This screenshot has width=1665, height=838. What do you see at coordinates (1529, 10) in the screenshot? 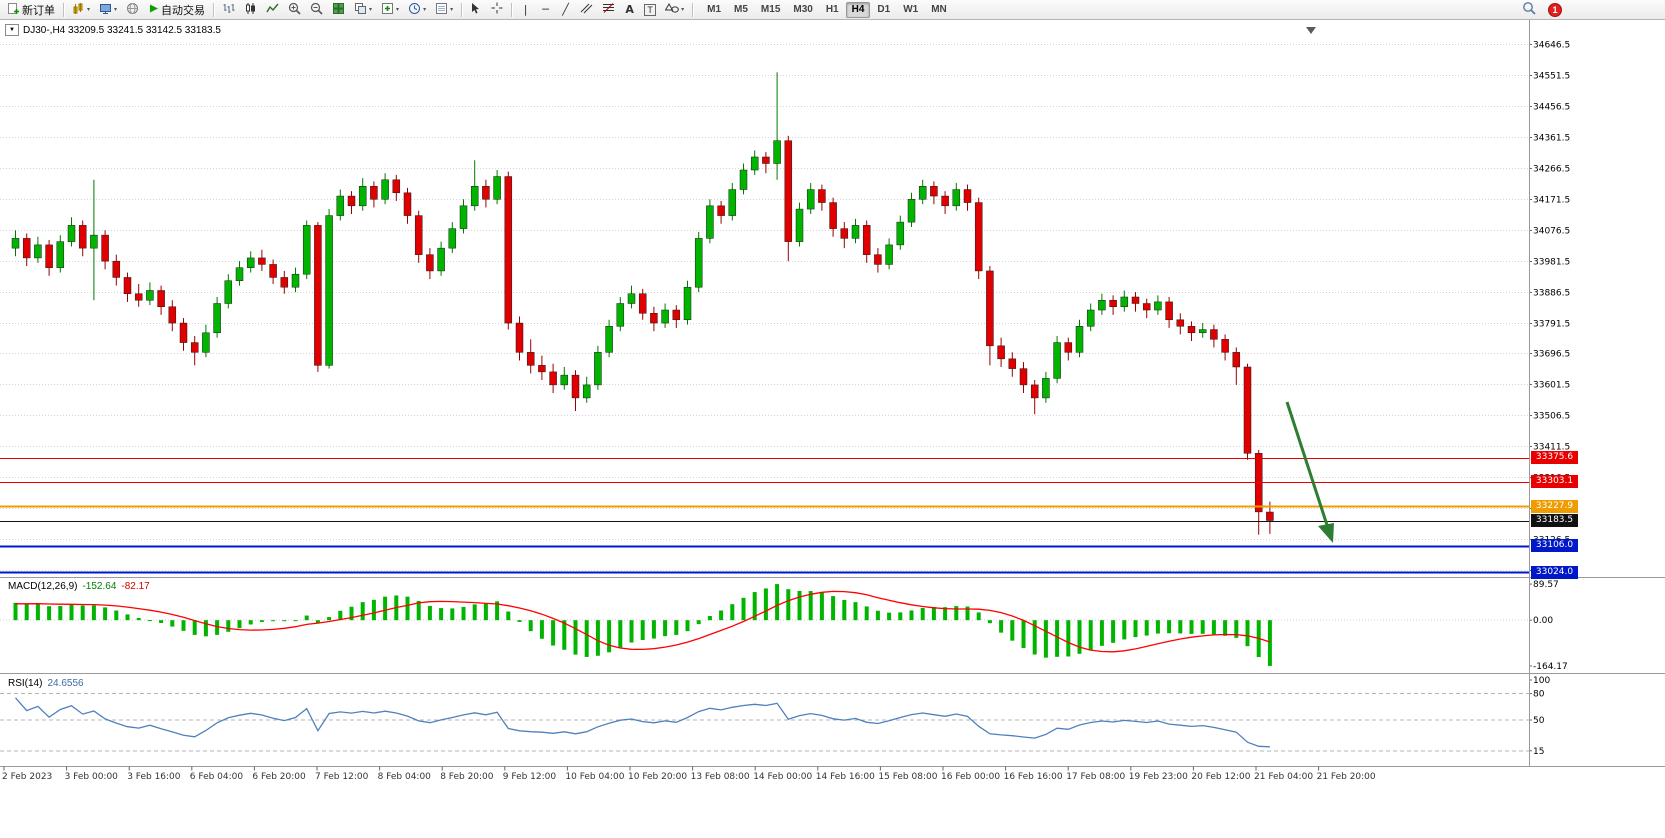
I see `search-button` at bounding box center [1529, 10].